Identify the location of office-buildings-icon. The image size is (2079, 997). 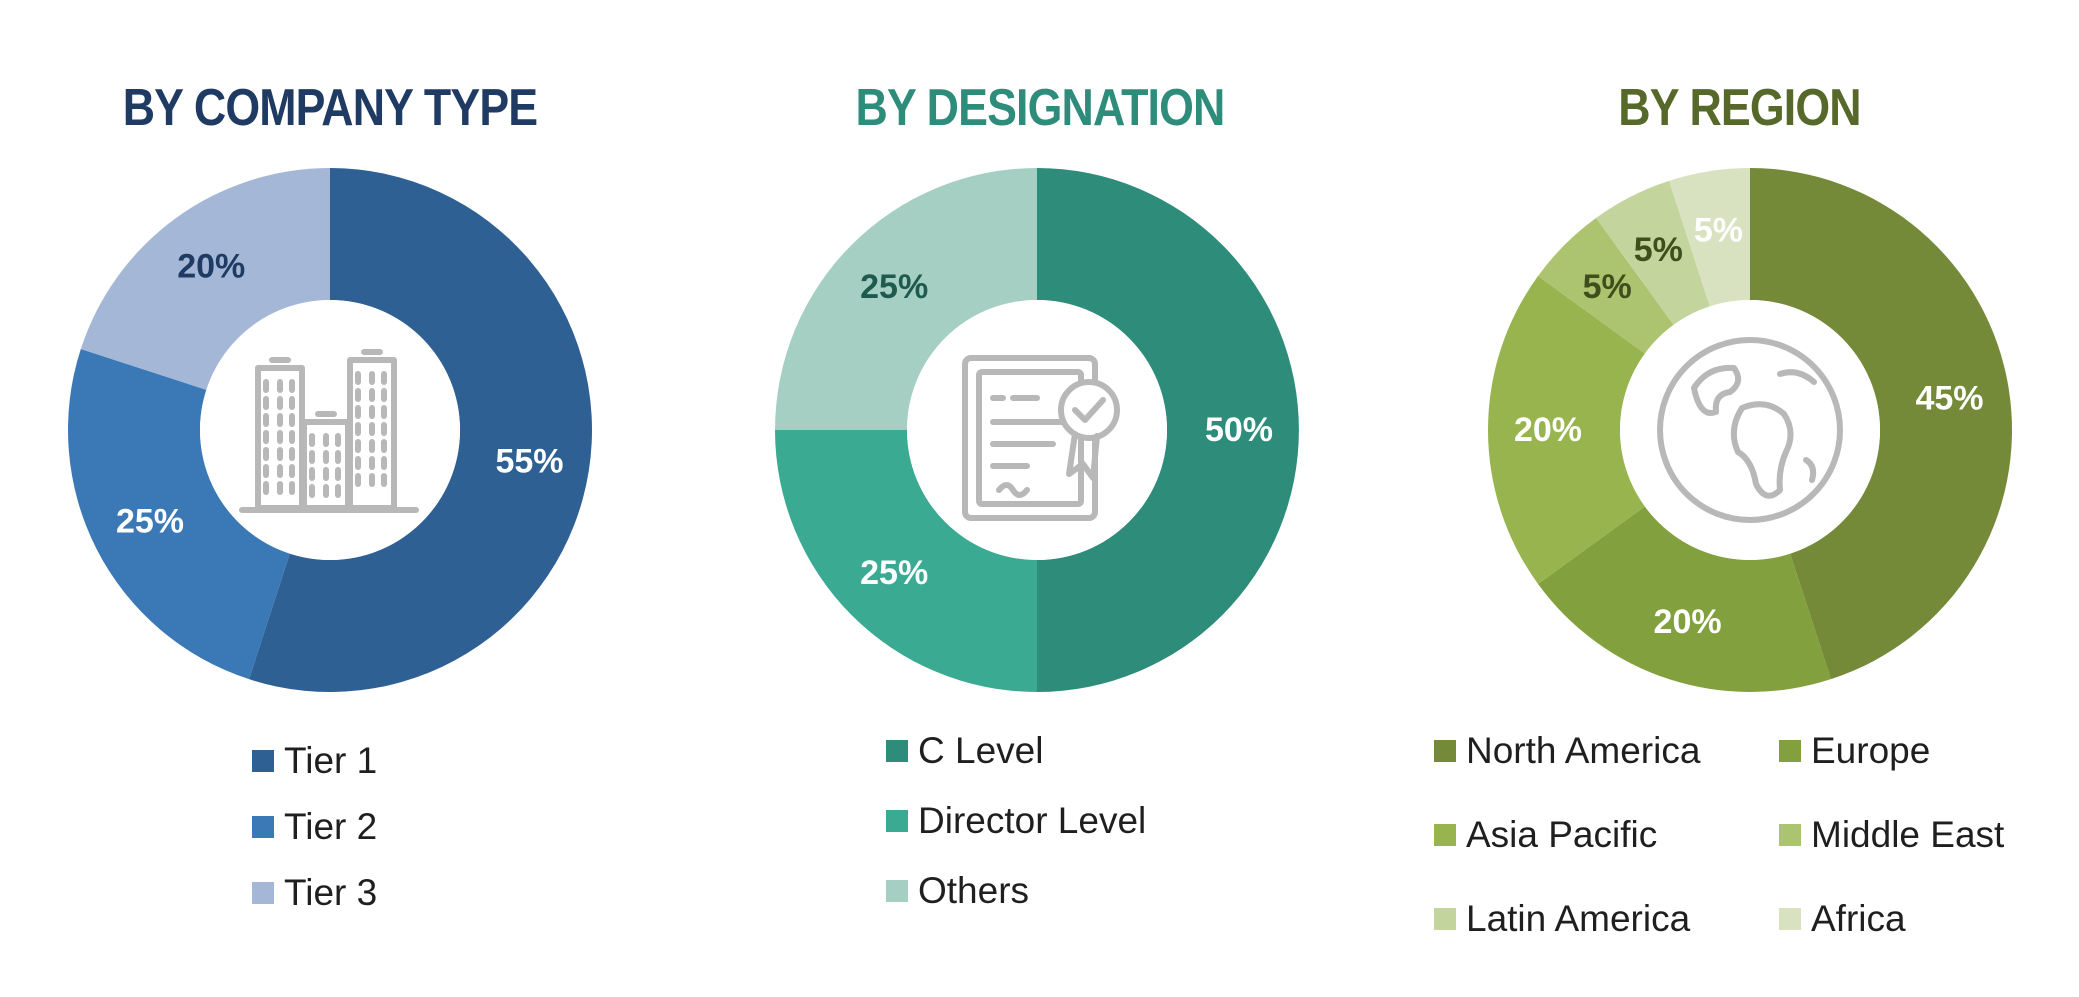
(329, 431).